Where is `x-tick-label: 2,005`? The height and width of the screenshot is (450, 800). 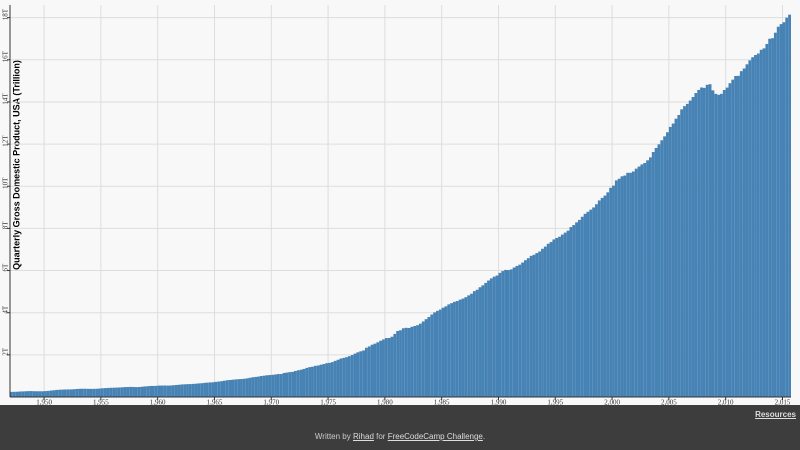
x-tick-label: 2,005 is located at coordinates (669, 402).